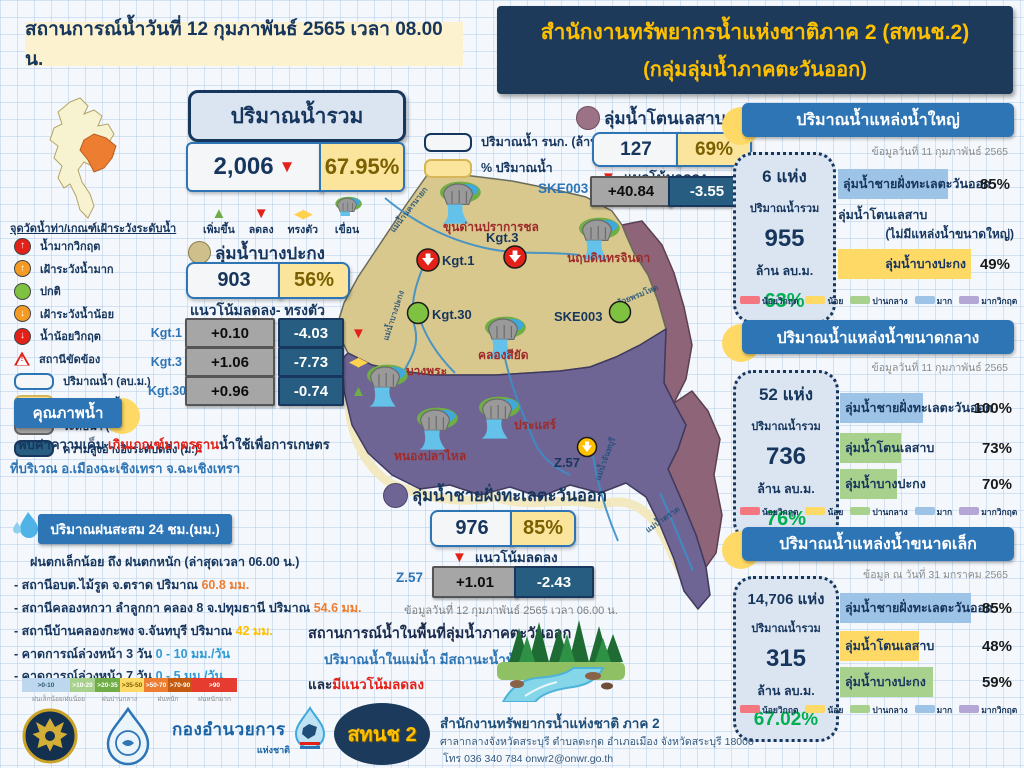 The height and width of the screenshot is (768, 1024). I want to click on water-level-box: +0.96, so click(230, 391).